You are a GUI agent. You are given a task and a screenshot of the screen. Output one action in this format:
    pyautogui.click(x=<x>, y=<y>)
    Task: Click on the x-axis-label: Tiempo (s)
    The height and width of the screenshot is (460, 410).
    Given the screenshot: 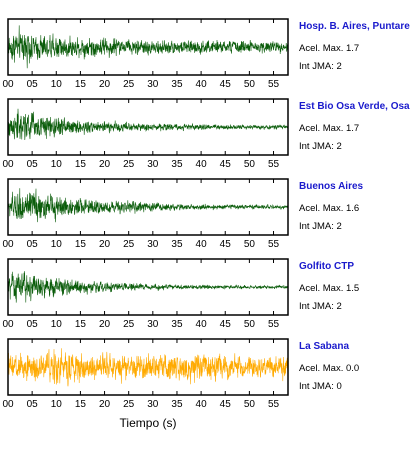 What is the action you would take?
    pyautogui.click(x=148, y=423)
    